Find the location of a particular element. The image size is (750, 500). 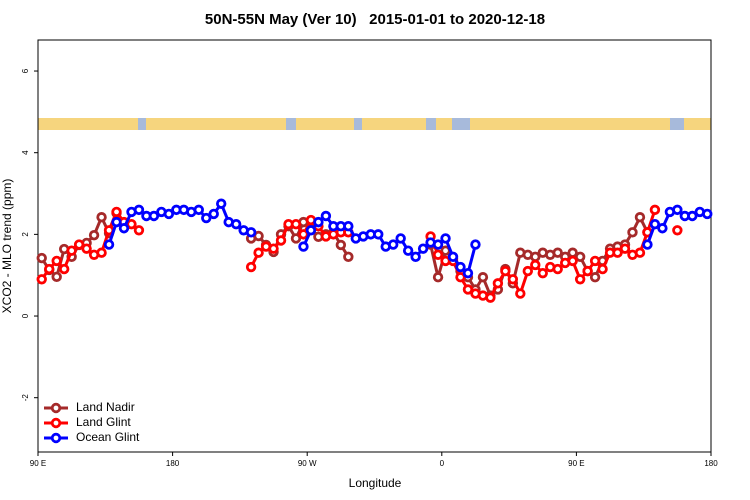

y-tick-label: -2 is located at coordinates (25, 398).